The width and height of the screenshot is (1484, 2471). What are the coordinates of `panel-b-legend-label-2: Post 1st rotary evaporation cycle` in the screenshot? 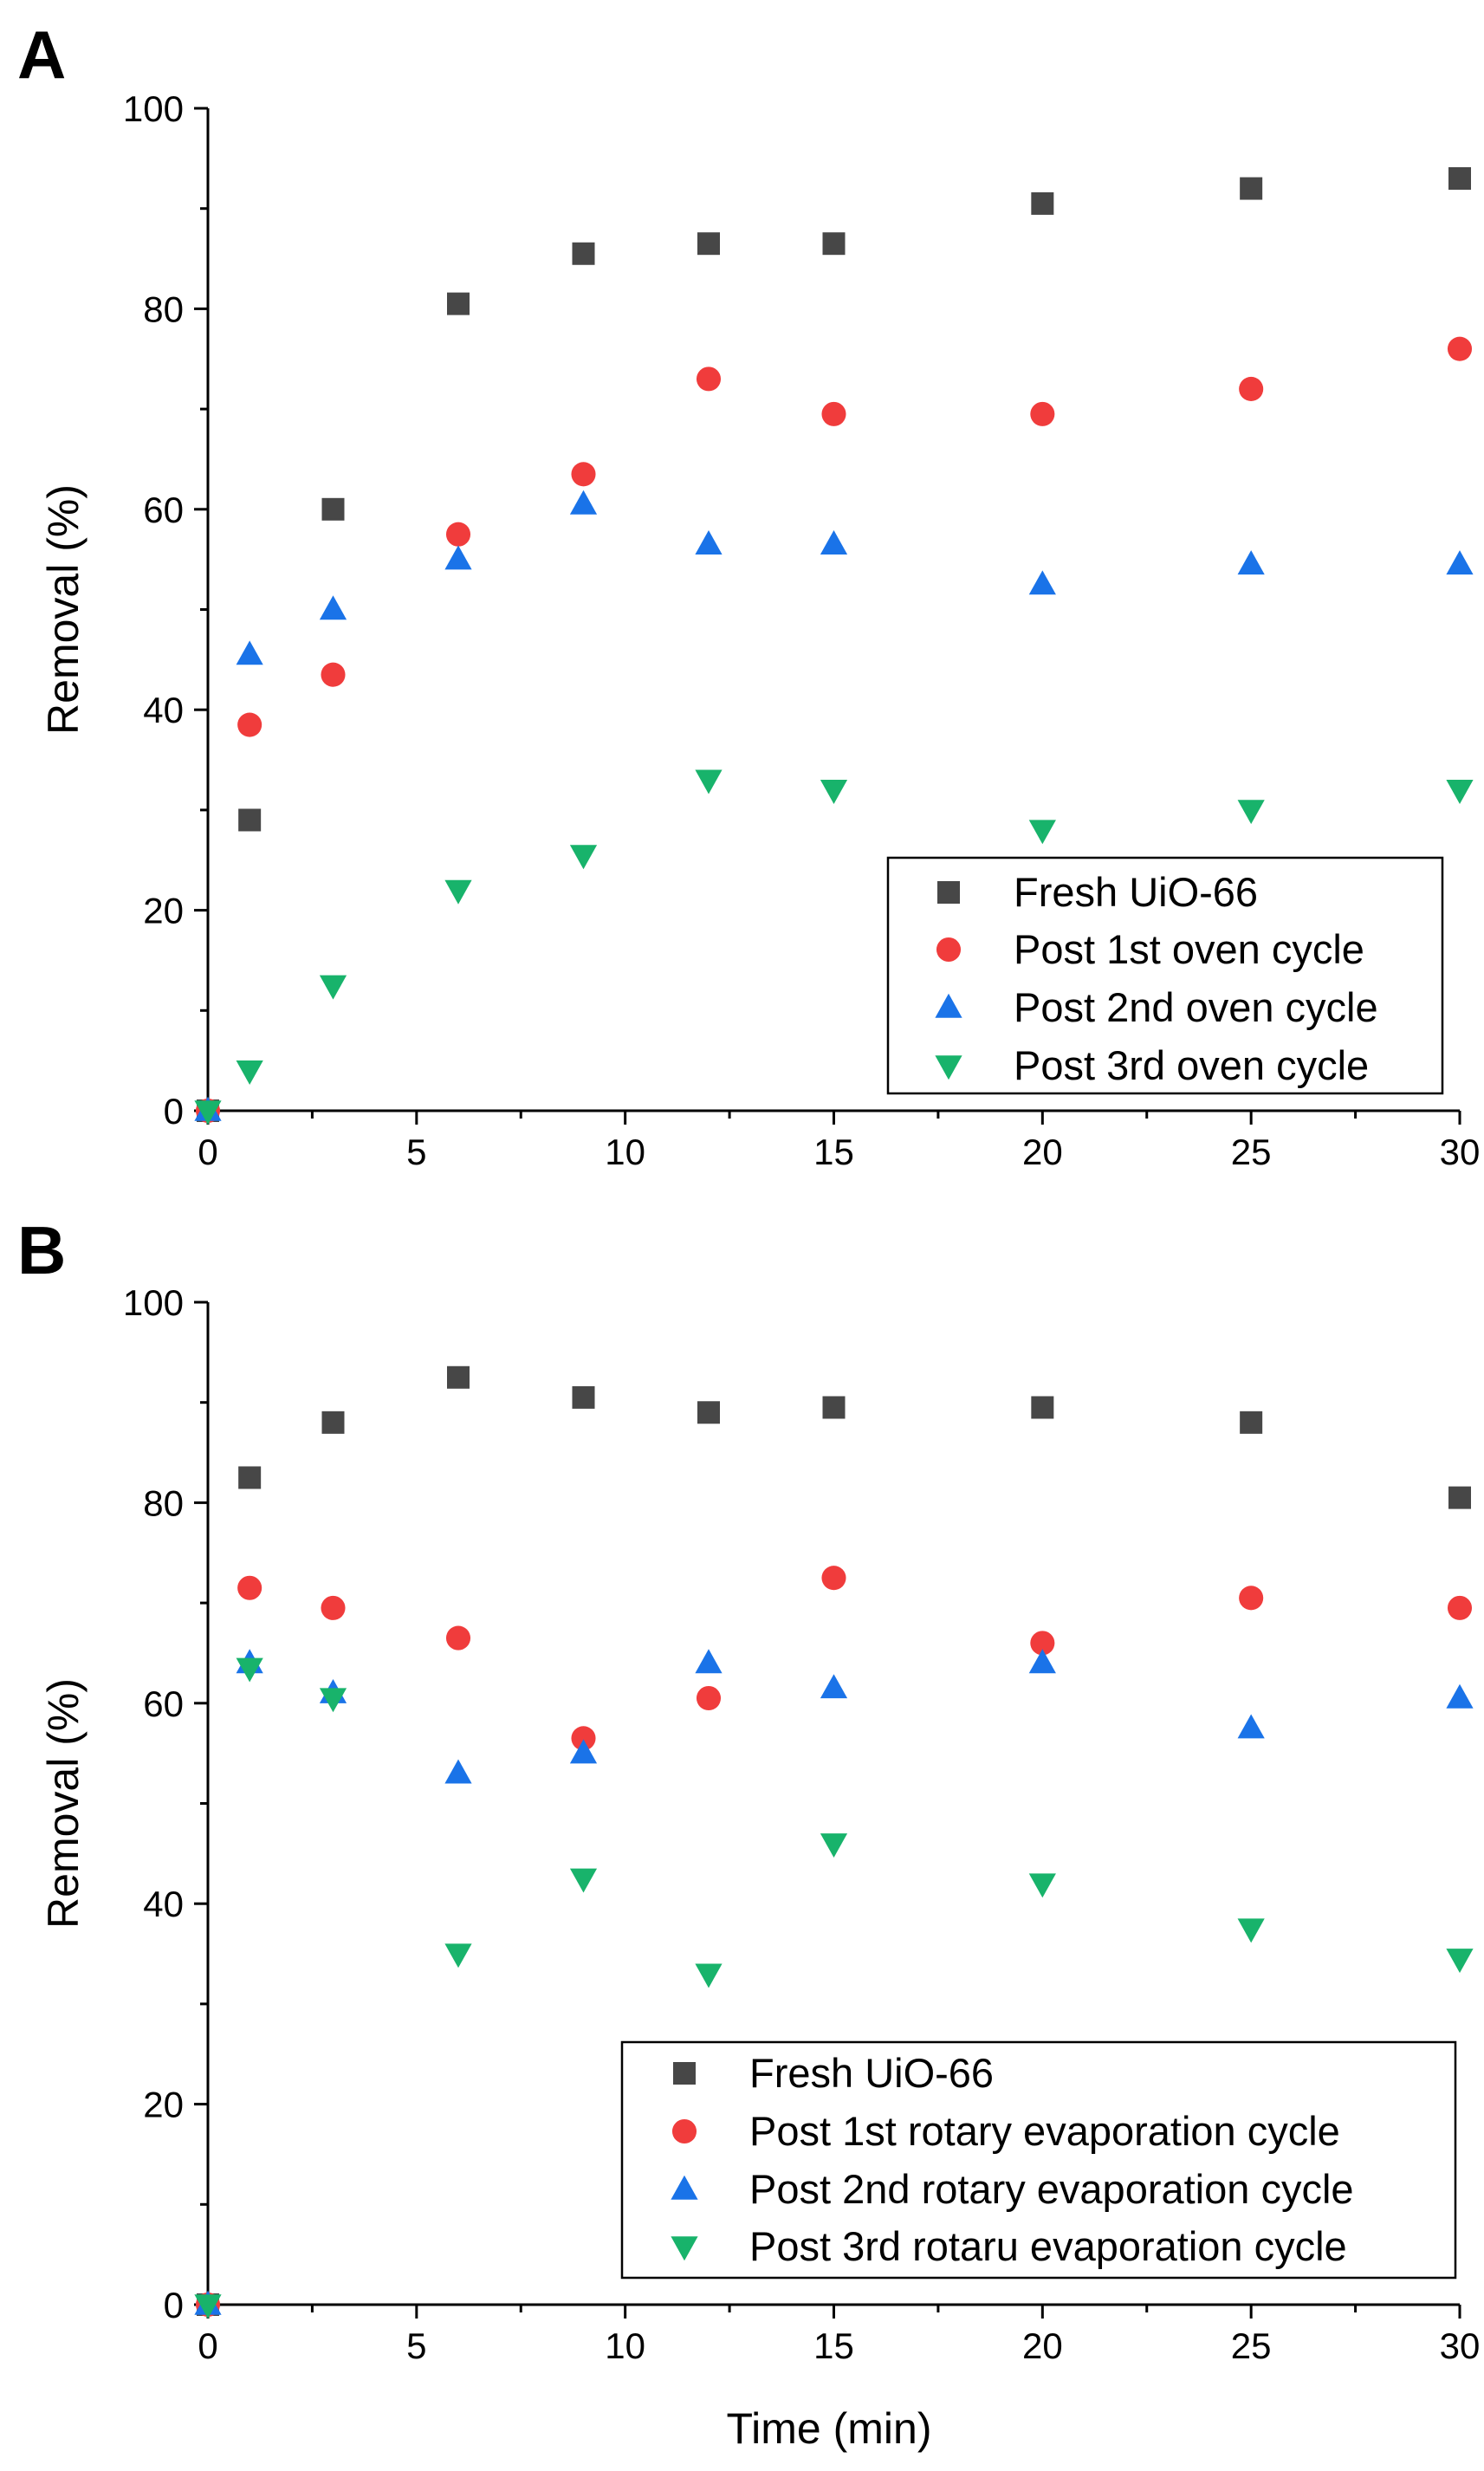 It's located at (1044, 2131).